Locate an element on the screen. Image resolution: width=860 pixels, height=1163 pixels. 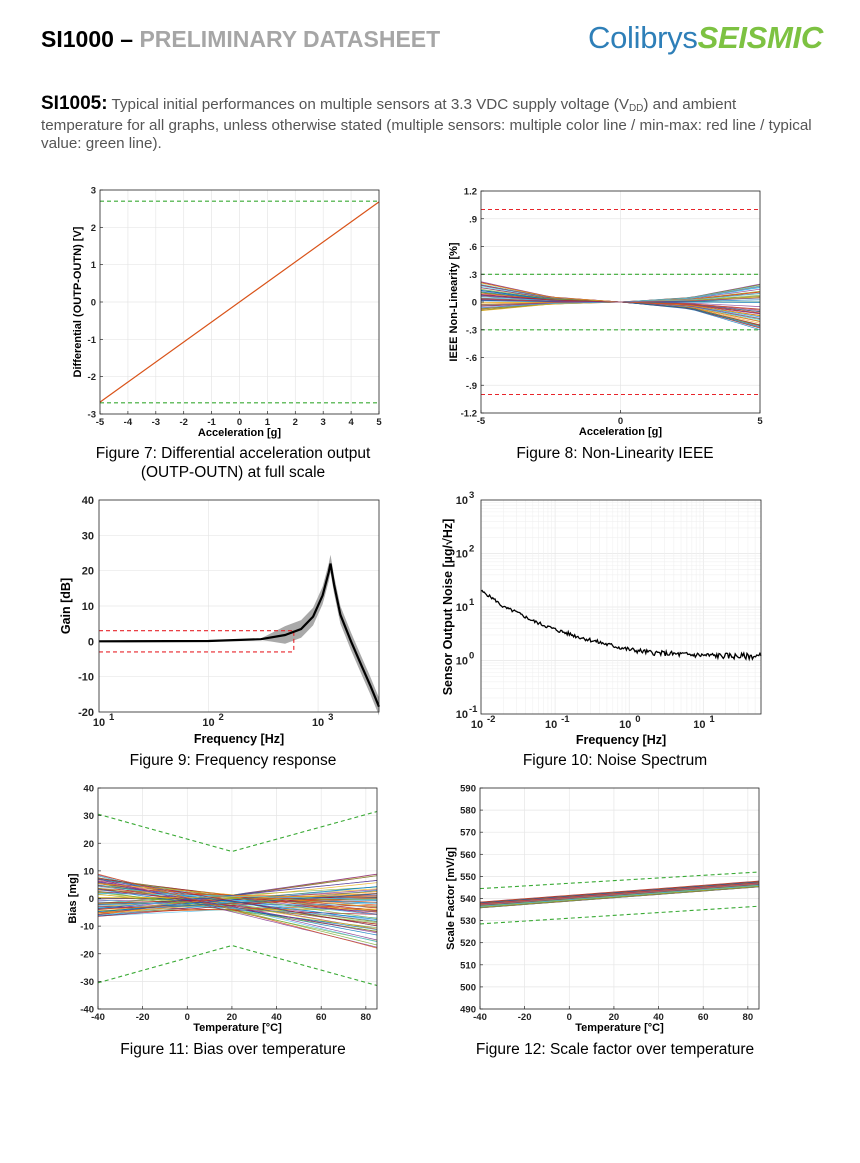
figure-8-caption: Figure 8: Non-Linearity IEEE is located at coordinates (615, 453).